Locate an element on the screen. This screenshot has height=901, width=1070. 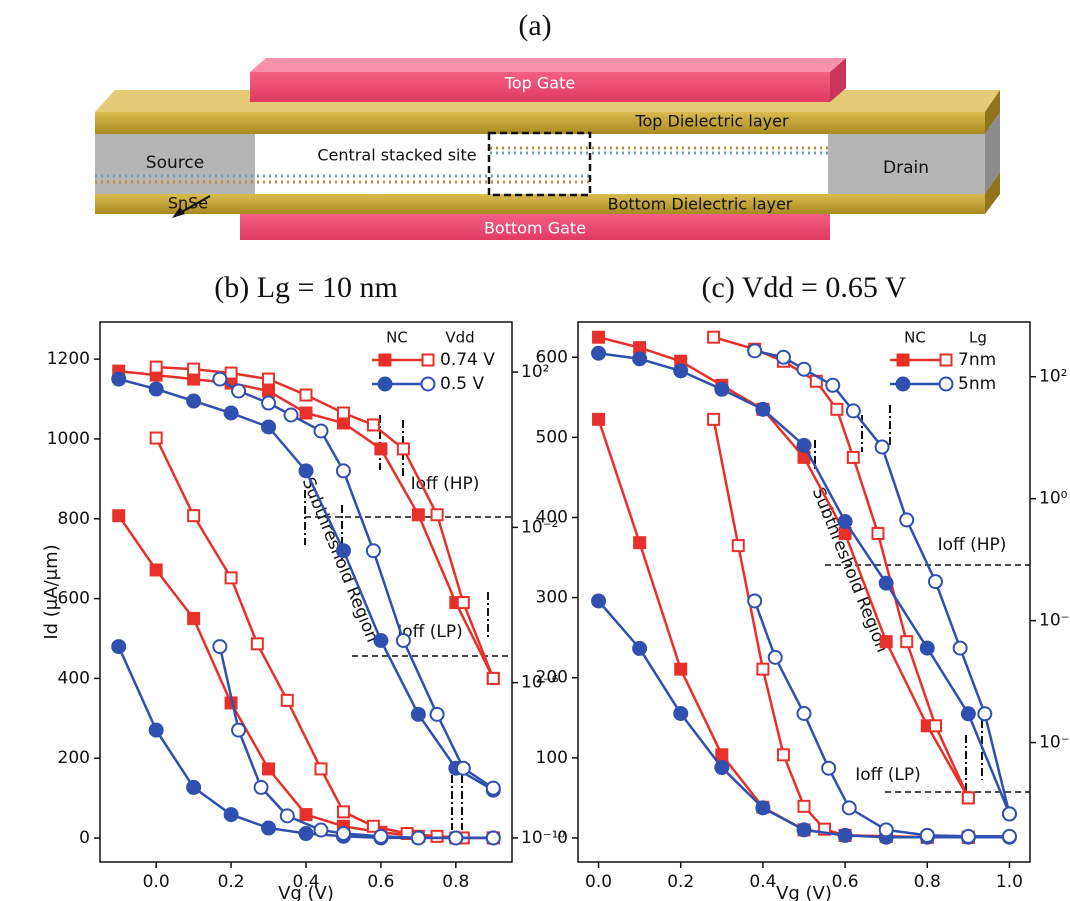
legend-title: Vdd is located at coordinates (459, 338).